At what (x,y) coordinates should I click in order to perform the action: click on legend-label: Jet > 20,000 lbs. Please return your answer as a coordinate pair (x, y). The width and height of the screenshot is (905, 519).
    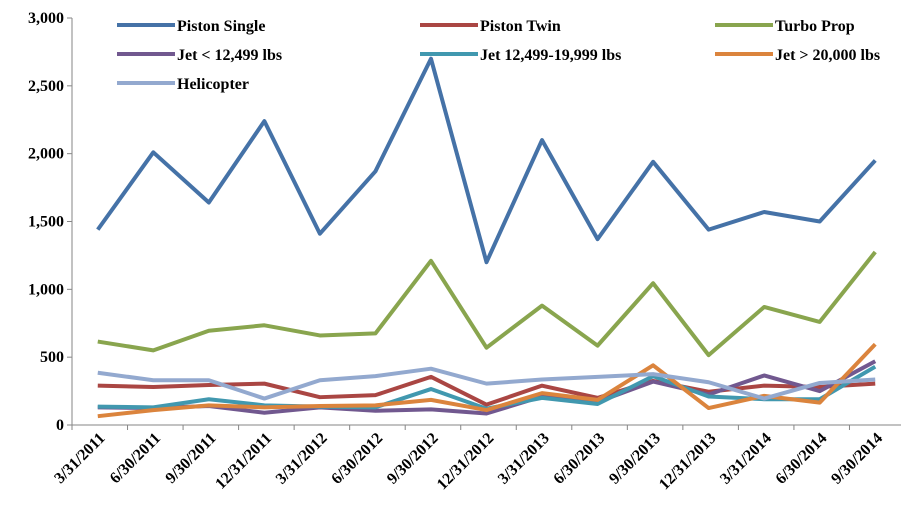
    Looking at the image, I should click on (827, 55).